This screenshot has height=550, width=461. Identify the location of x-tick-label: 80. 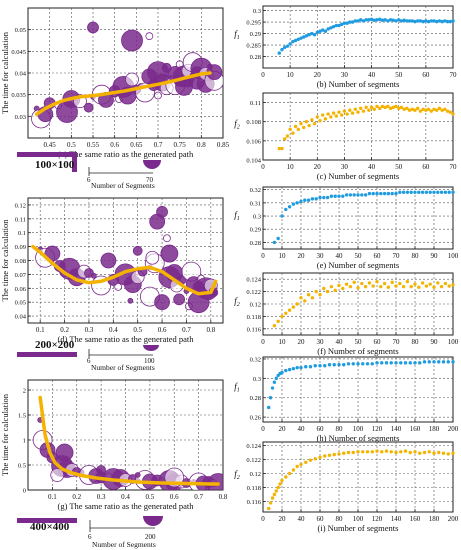
(416, 342).